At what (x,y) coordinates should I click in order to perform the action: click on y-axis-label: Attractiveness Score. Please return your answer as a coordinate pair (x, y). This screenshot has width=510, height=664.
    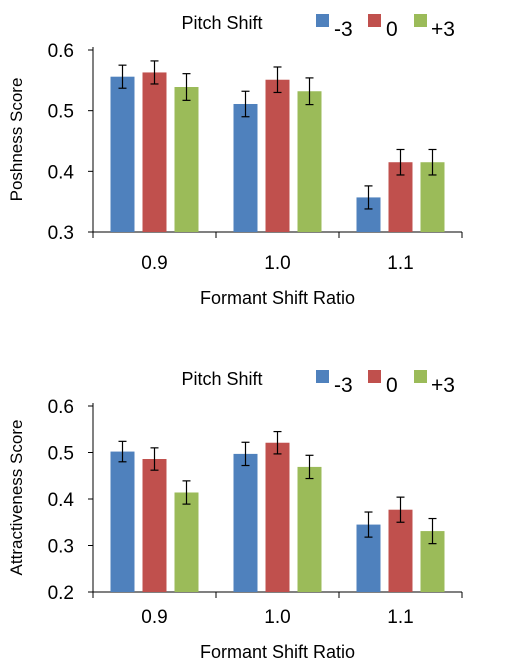
    Looking at the image, I should click on (16, 498).